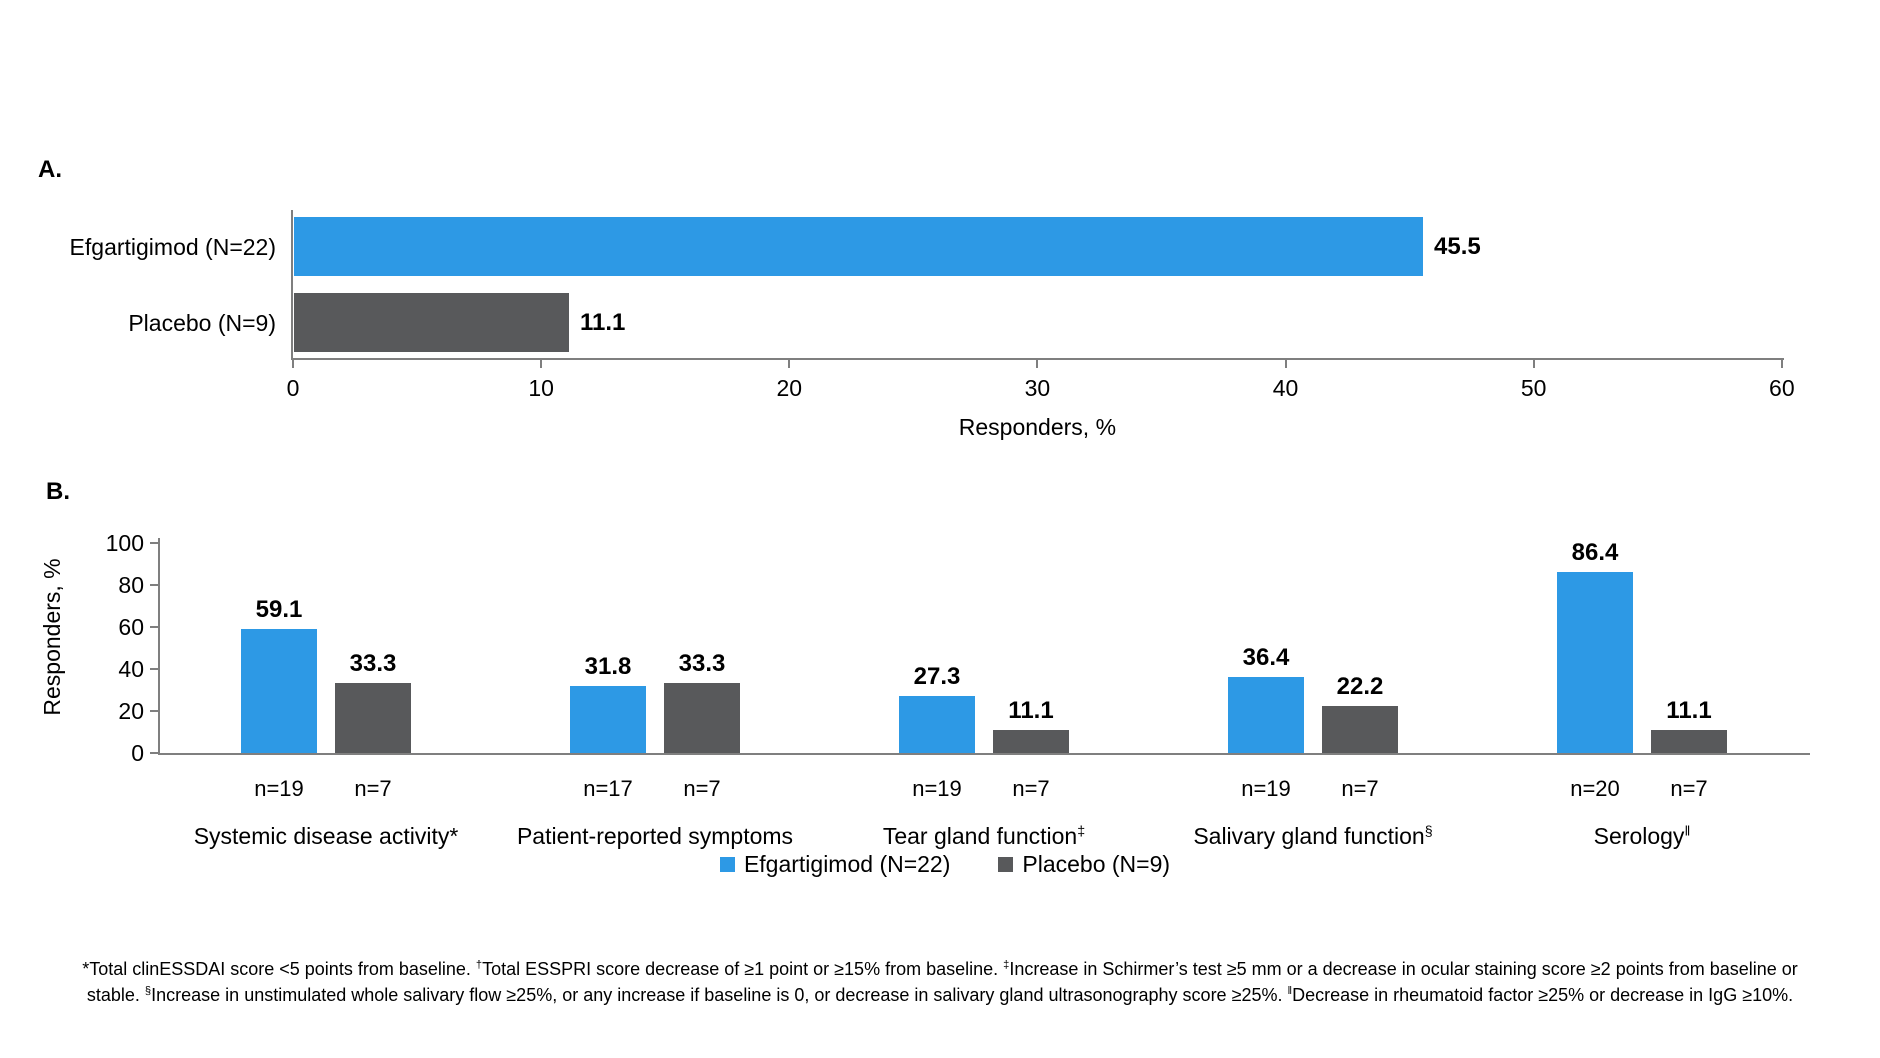 The image size is (1880, 1058). What do you see at coordinates (541, 388) in the screenshot?
I see `panel-a-x-tick-label-1: 10` at bounding box center [541, 388].